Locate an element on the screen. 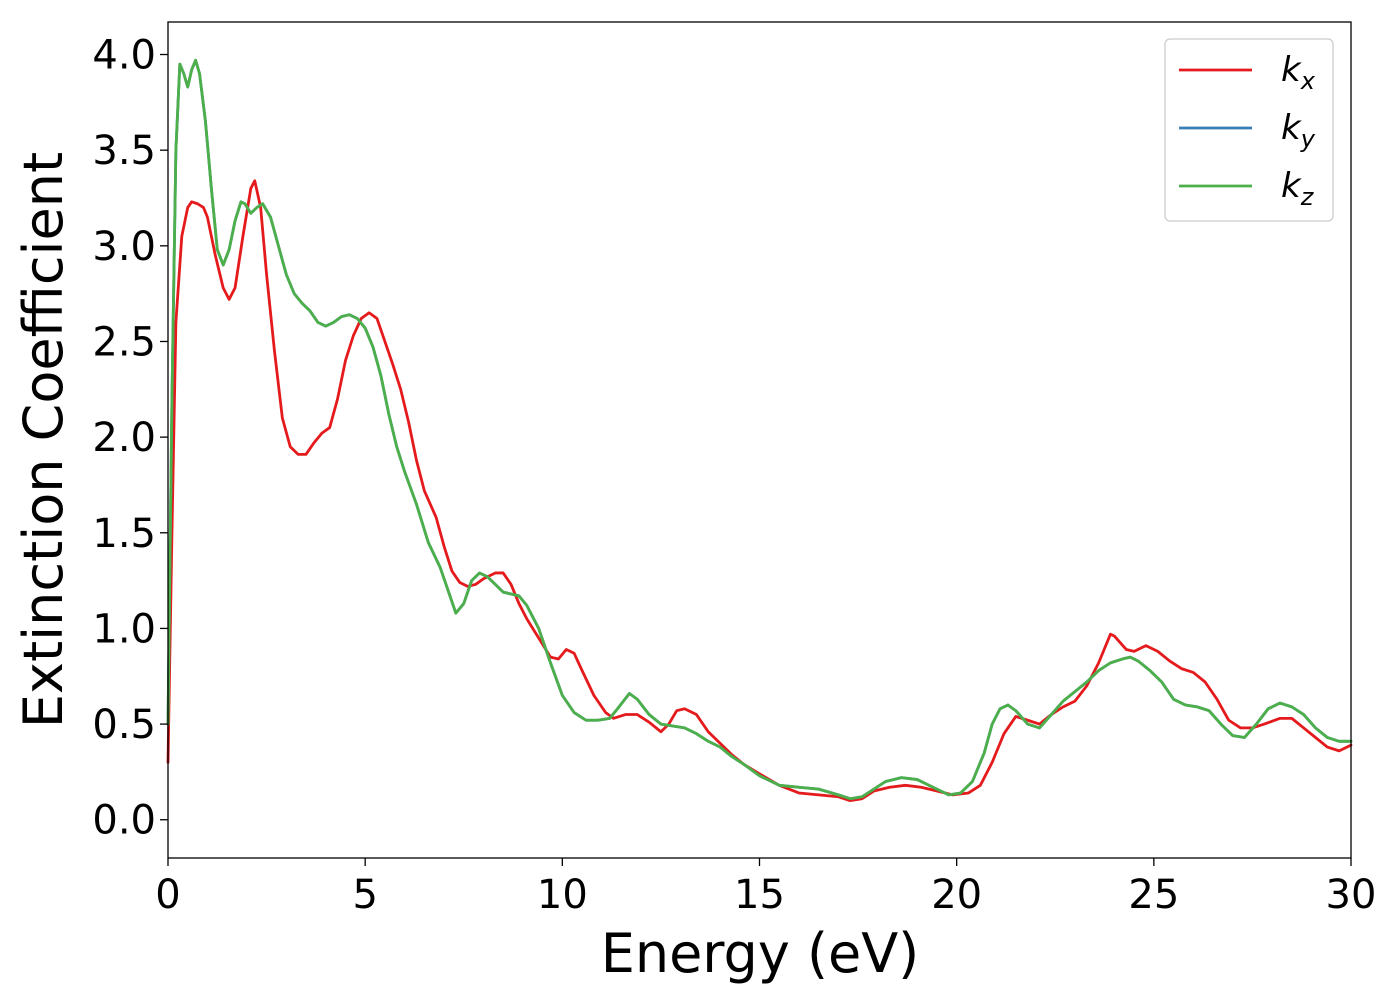 This screenshot has height=1000, width=1400. x-tick-label: 25 is located at coordinates (1153, 895).